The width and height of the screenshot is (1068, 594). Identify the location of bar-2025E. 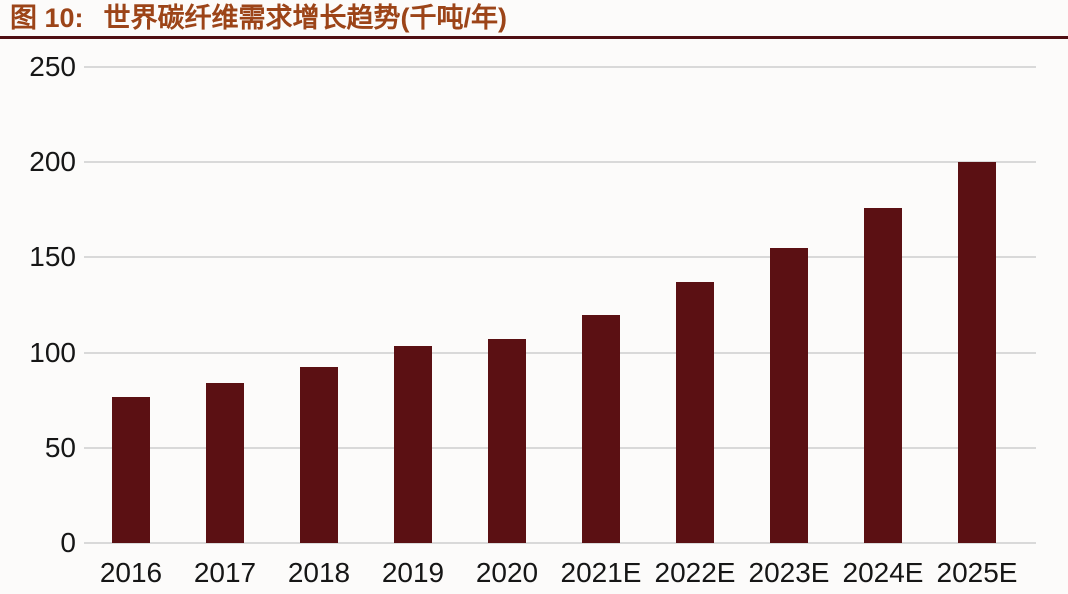
(977, 352).